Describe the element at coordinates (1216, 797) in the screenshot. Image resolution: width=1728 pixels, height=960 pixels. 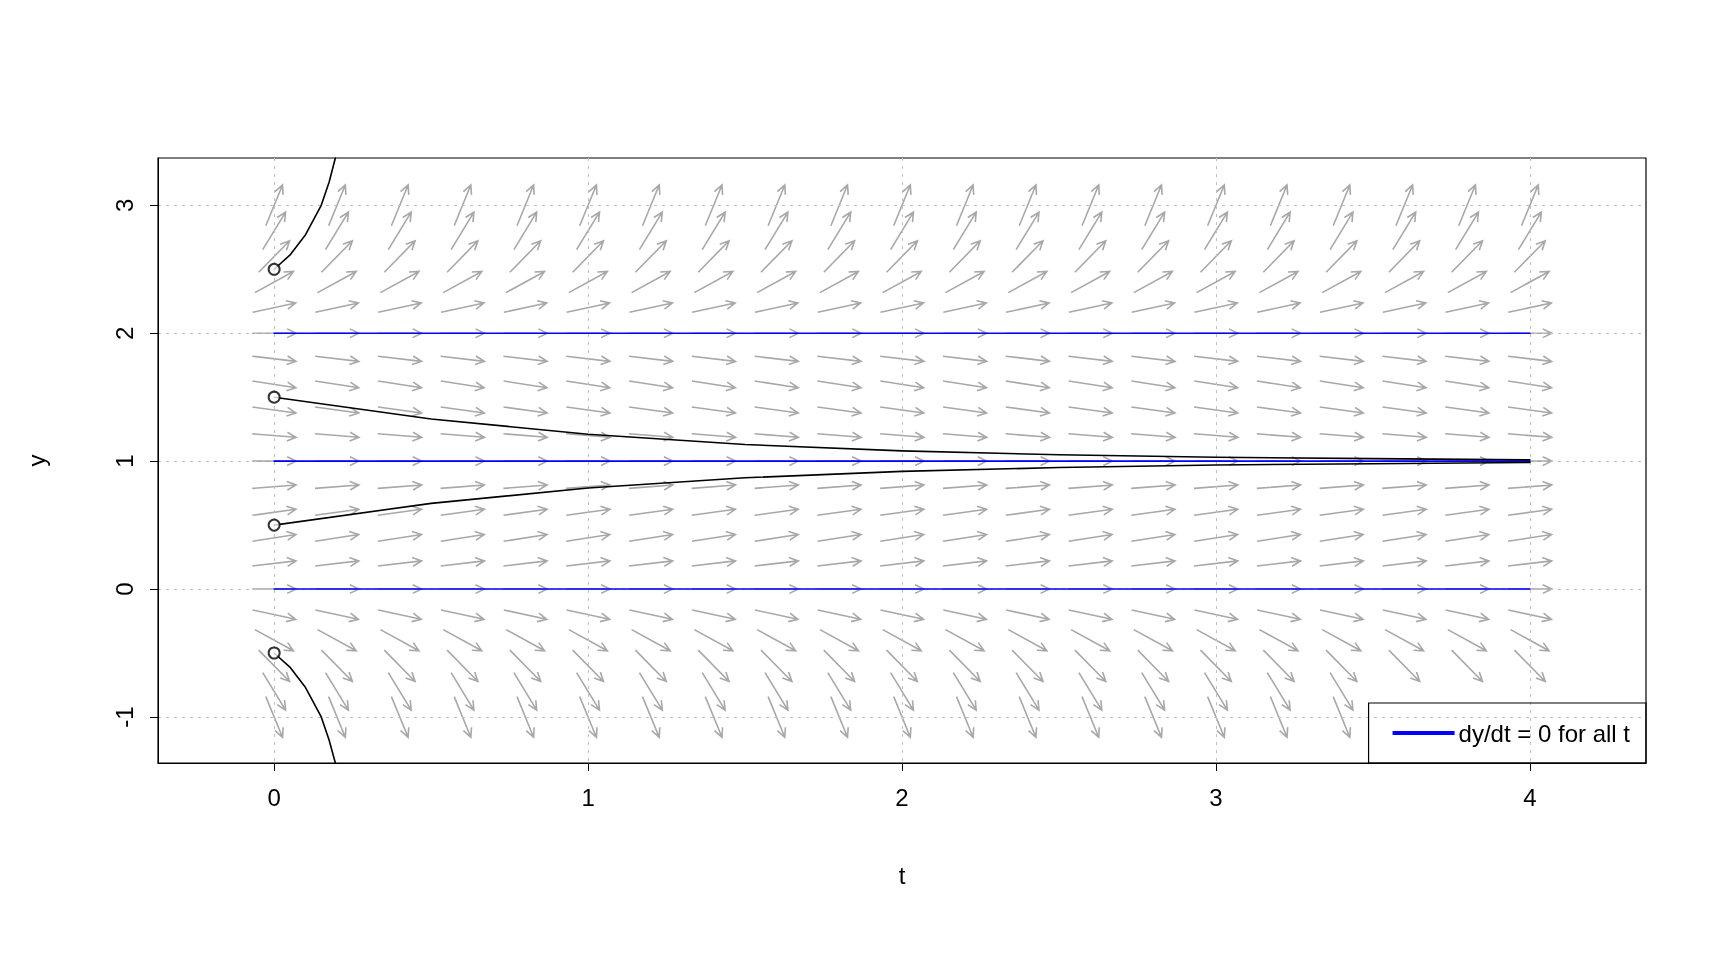
I see `x-tick-label: 3` at that location.